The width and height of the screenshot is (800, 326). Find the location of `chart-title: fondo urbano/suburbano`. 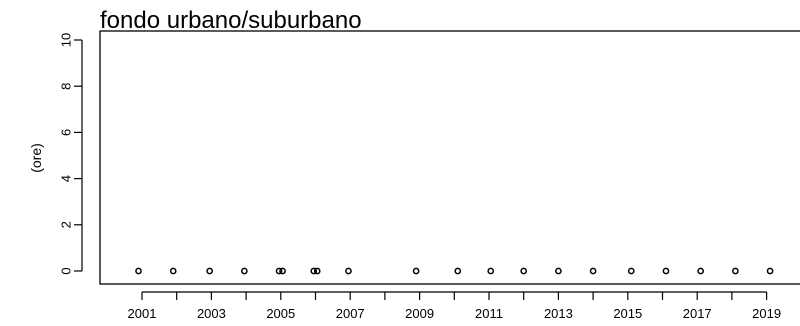

chart-title: fondo urbano/suburbano is located at coordinates (231, 20).